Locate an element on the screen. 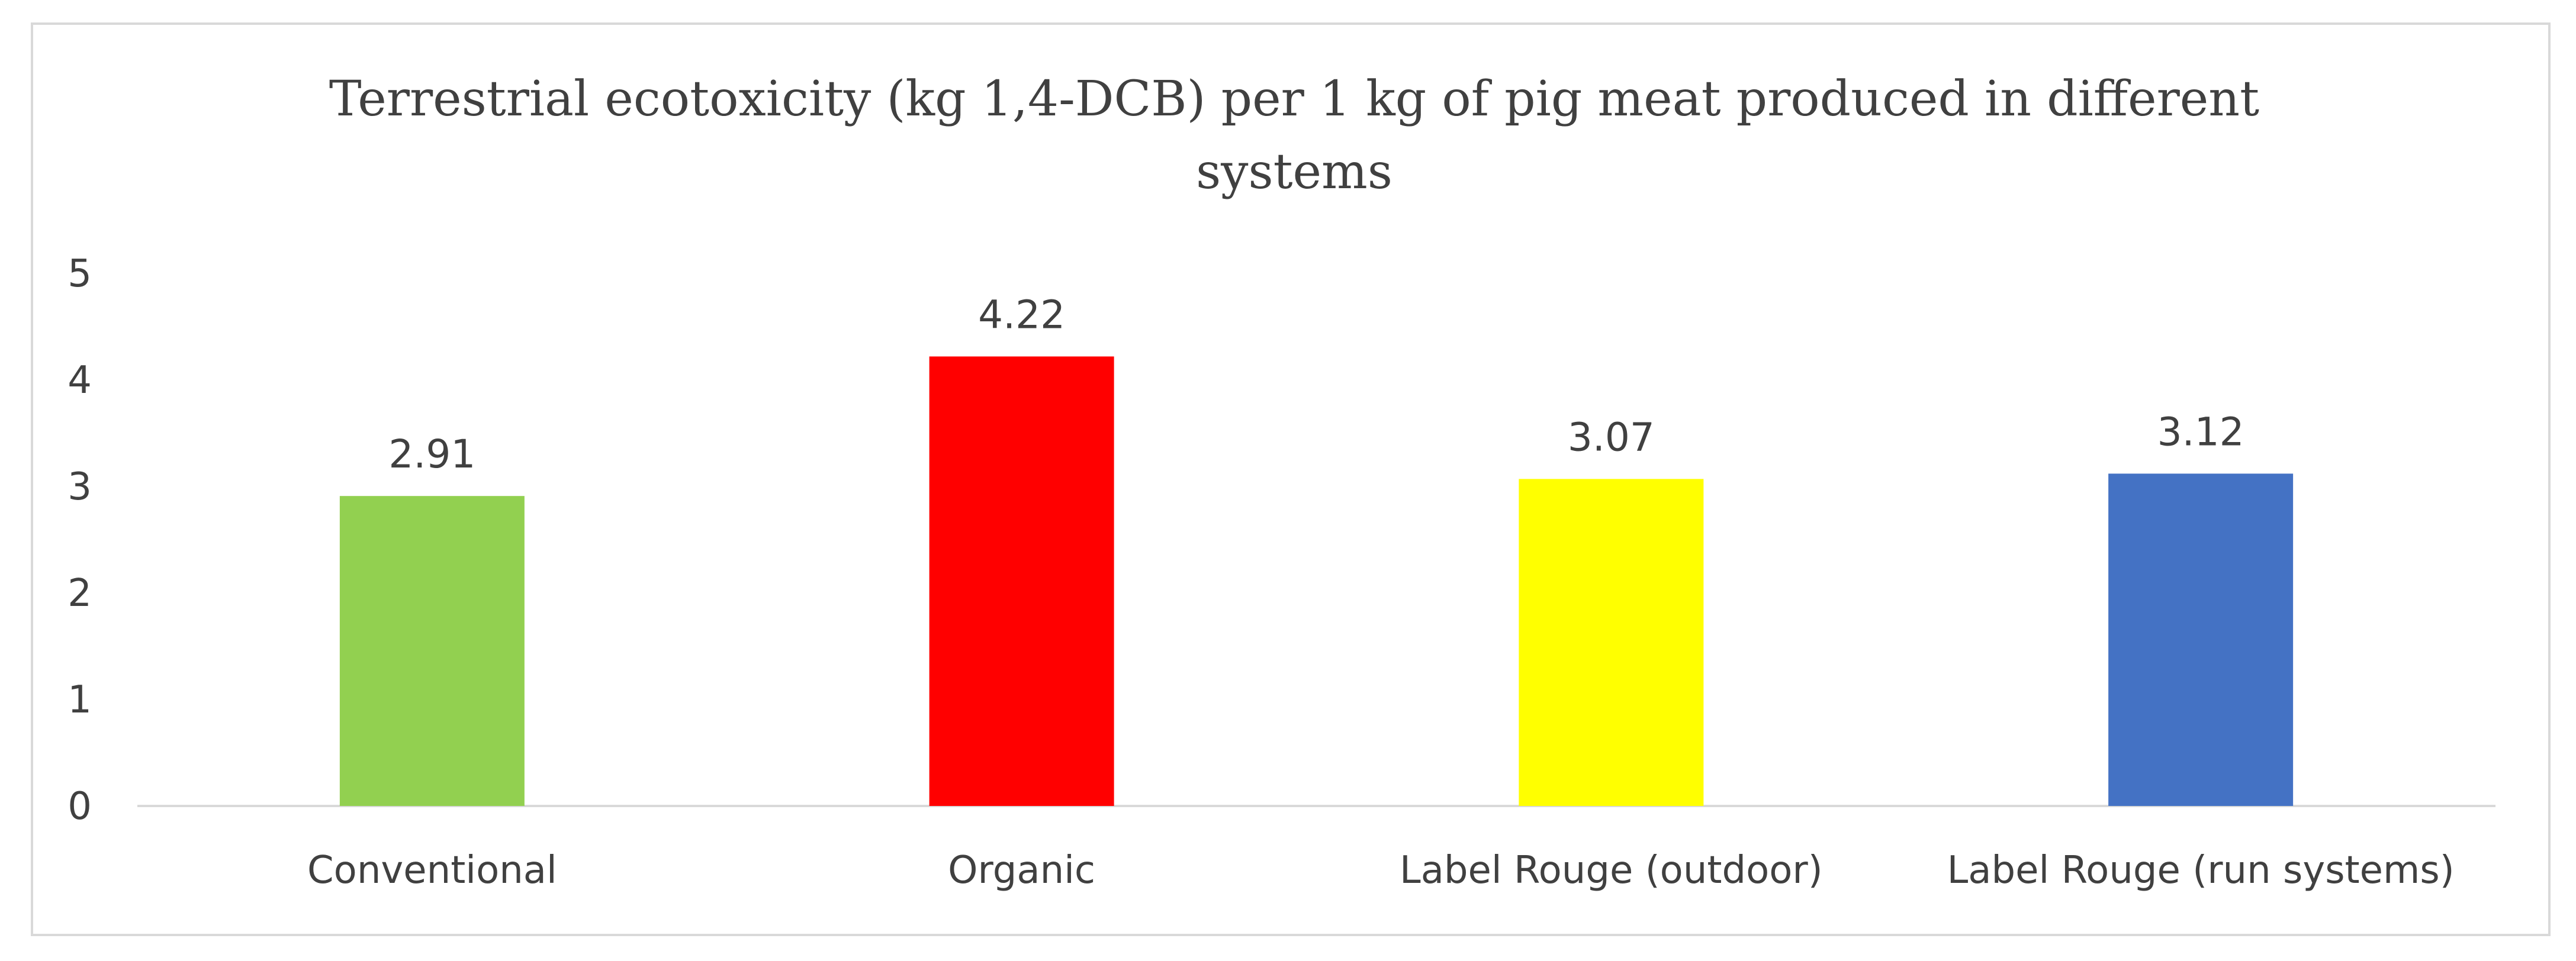 The height and width of the screenshot is (961, 2576). bar-data-label: 3.07 is located at coordinates (1612, 437).